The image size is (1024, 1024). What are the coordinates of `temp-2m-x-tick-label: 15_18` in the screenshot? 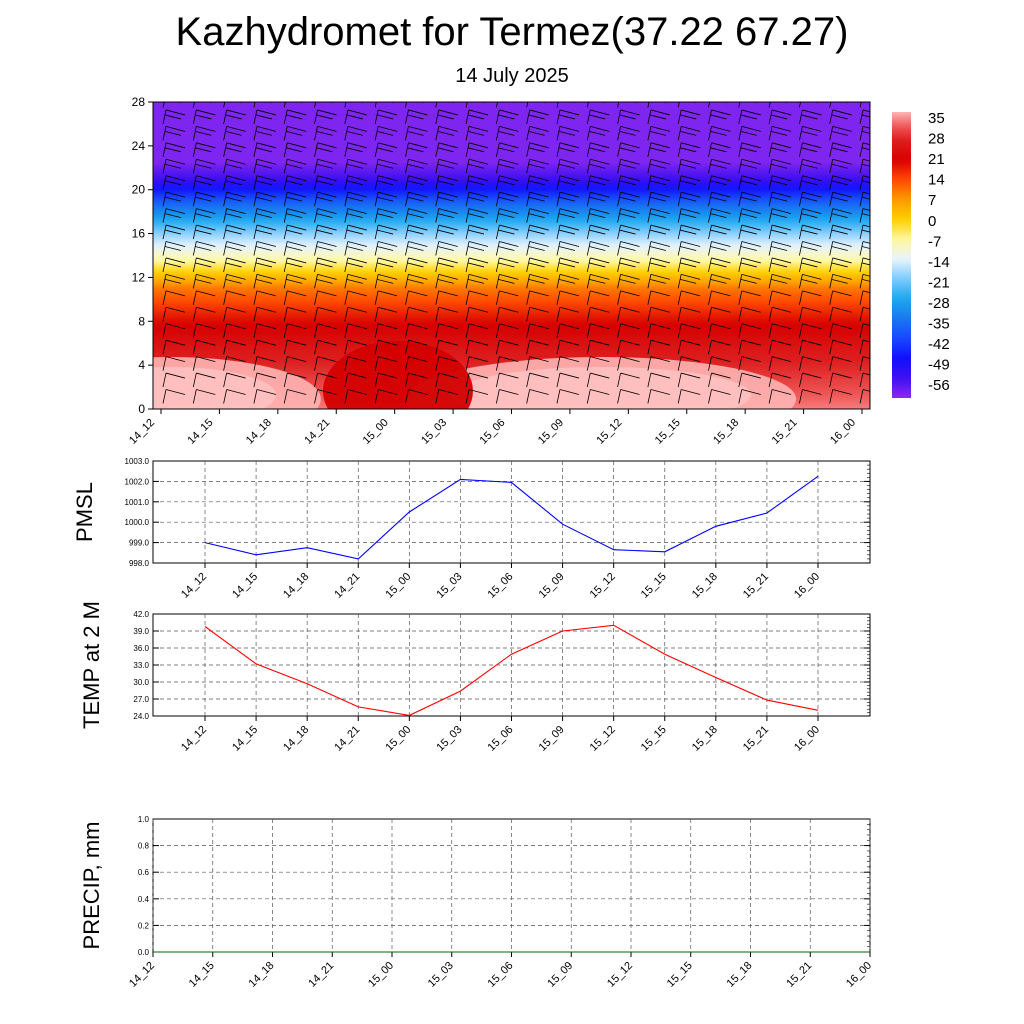 It's located at (705, 739).